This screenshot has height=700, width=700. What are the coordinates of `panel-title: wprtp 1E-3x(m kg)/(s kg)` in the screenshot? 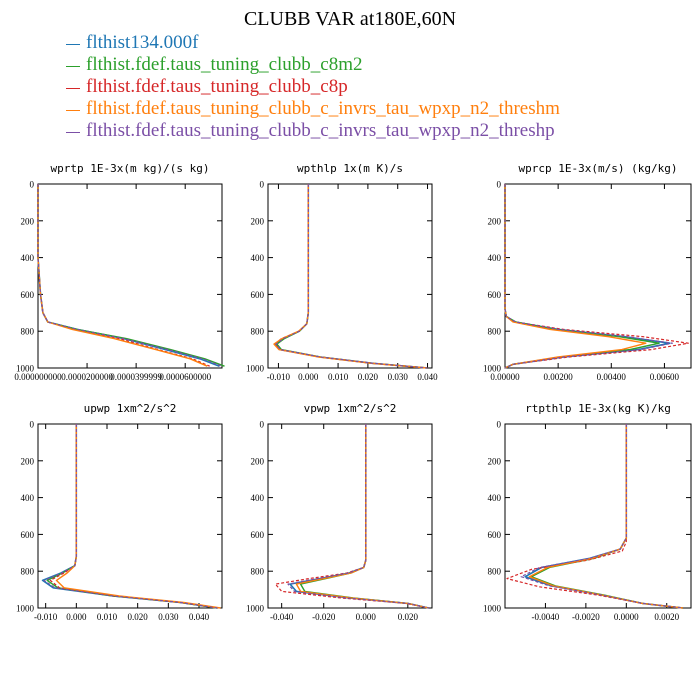 It's located at (130, 168).